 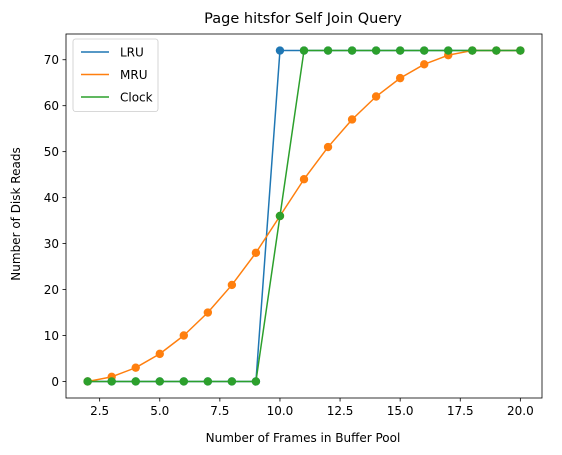 What do you see at coordinates (280, 50) in the screenshot?
I see `data-point-lru` at bounding box center [280, 50].